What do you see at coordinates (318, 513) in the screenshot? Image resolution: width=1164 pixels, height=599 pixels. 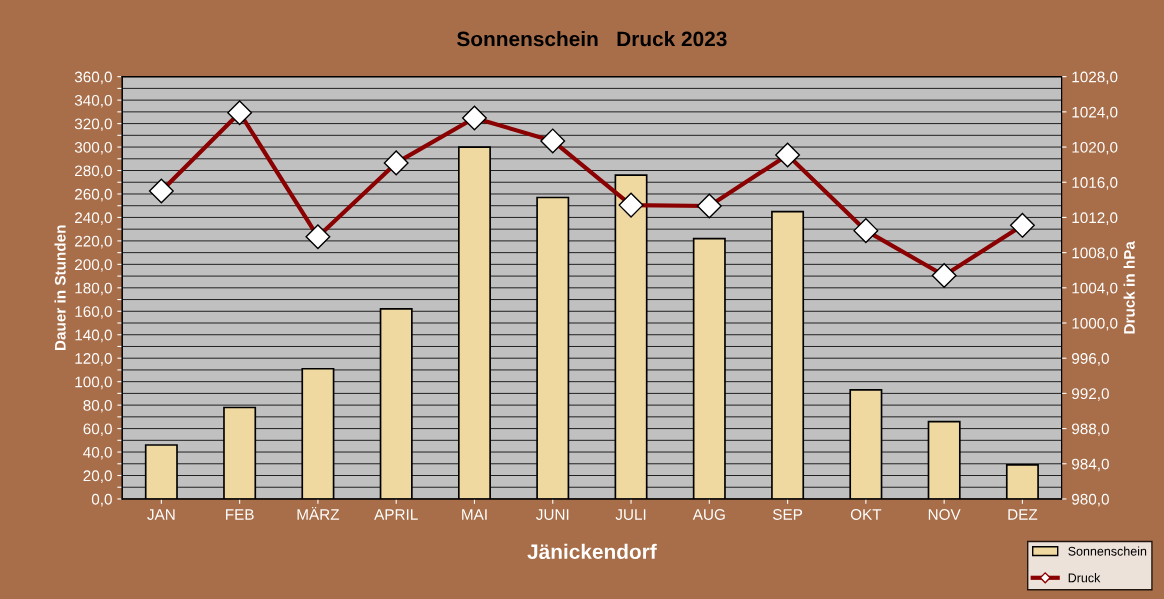 I see `x-tick-label: MÄRZ` at bounding box center [318, 513].